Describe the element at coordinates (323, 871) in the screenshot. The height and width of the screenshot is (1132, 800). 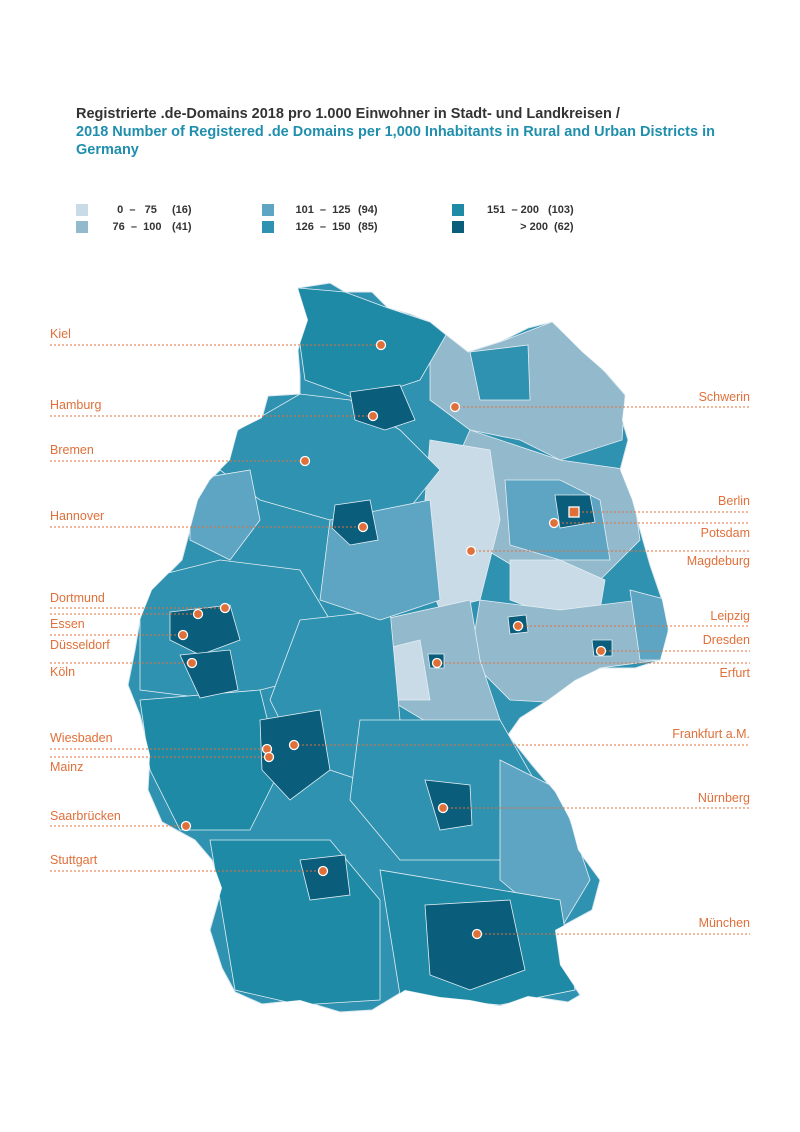
I see `marker-stuttgart` at that location.